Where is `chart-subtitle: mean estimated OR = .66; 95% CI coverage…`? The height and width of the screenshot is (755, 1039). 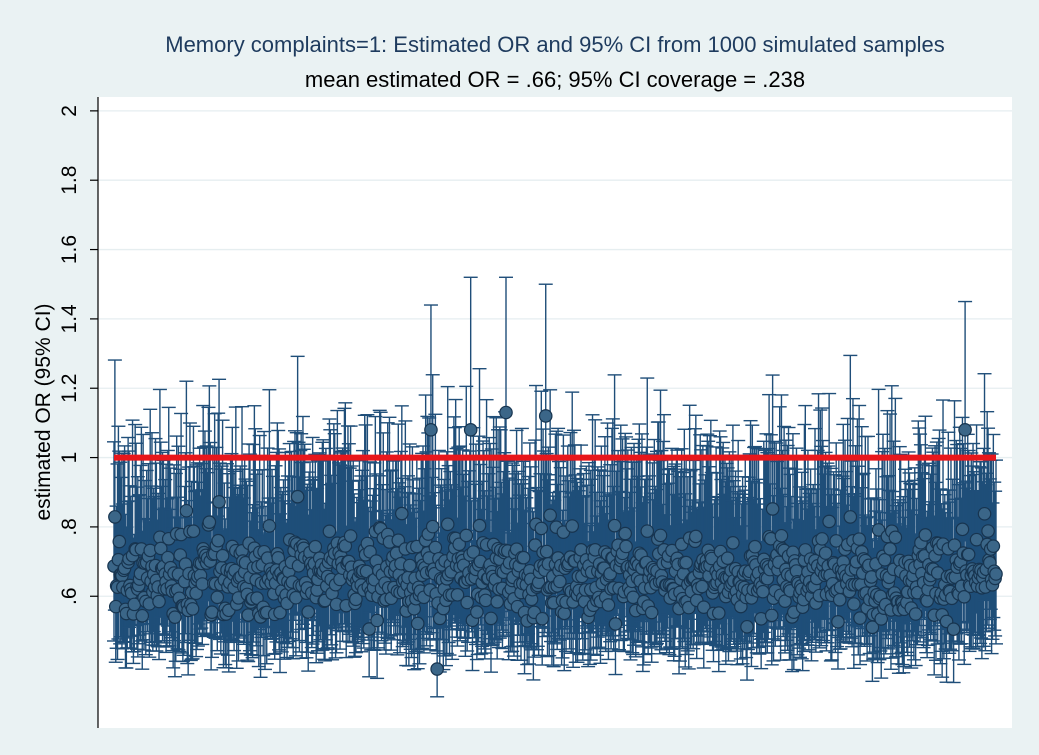 chart-subtitle: mean estimated OR = .66; 95% CI coverage… is located at coordinates (555, 79).